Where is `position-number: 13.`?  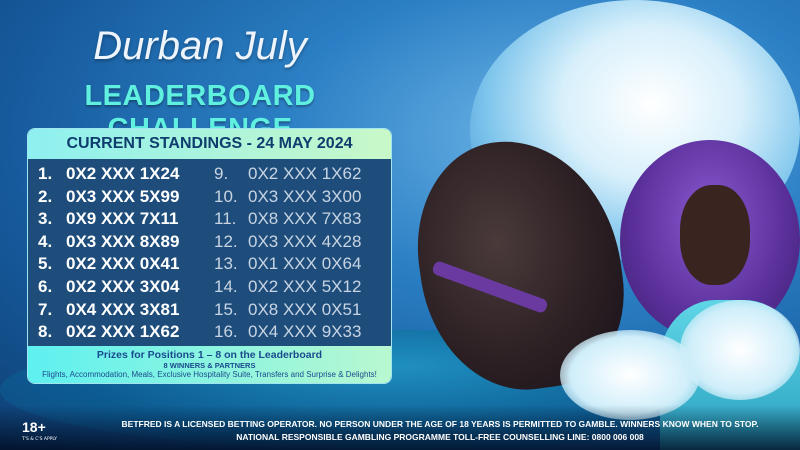
position-number: 13. is located at coordinates (226, 264).